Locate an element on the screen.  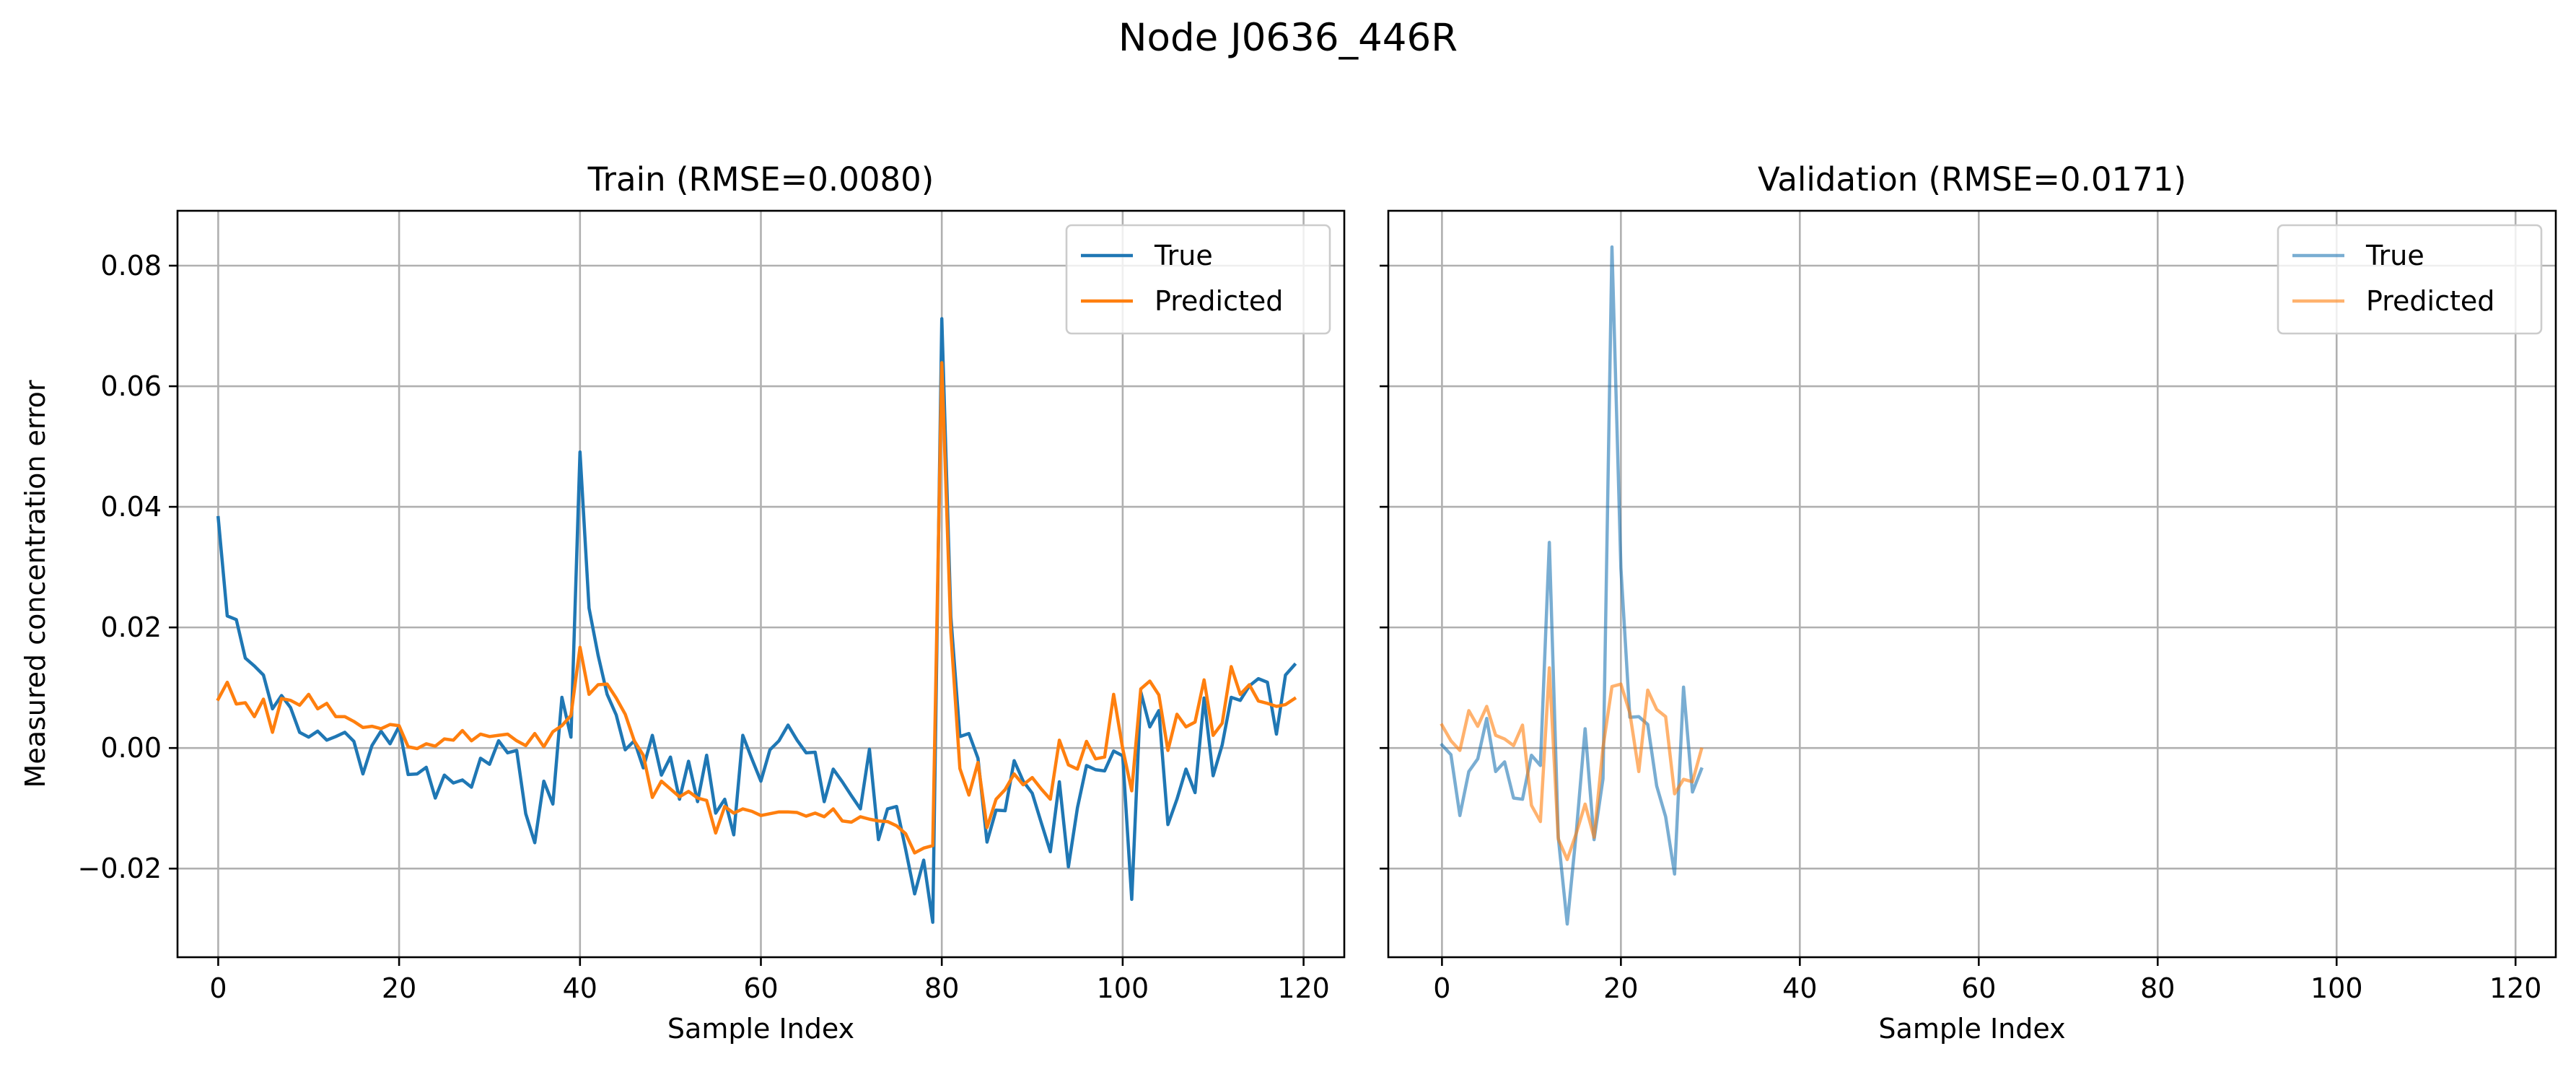
y-tick-label: 0.00 is located at coordinates (131, 748).